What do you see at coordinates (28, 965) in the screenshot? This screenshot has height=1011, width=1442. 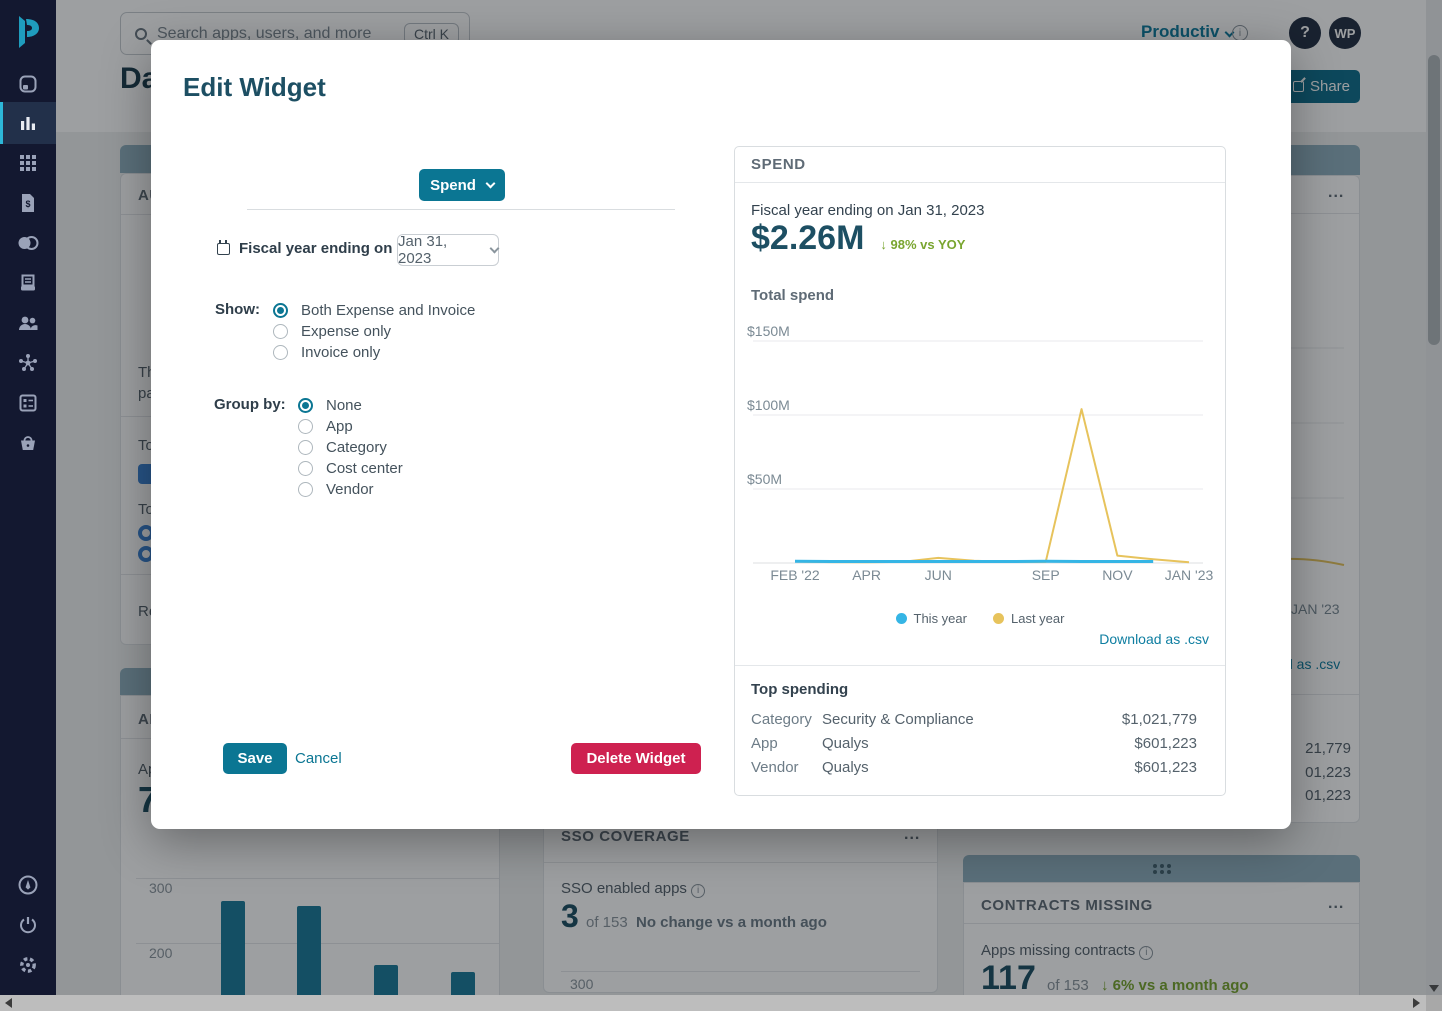 I see `sidebar-item-settings` at bounding box center [28, 965].